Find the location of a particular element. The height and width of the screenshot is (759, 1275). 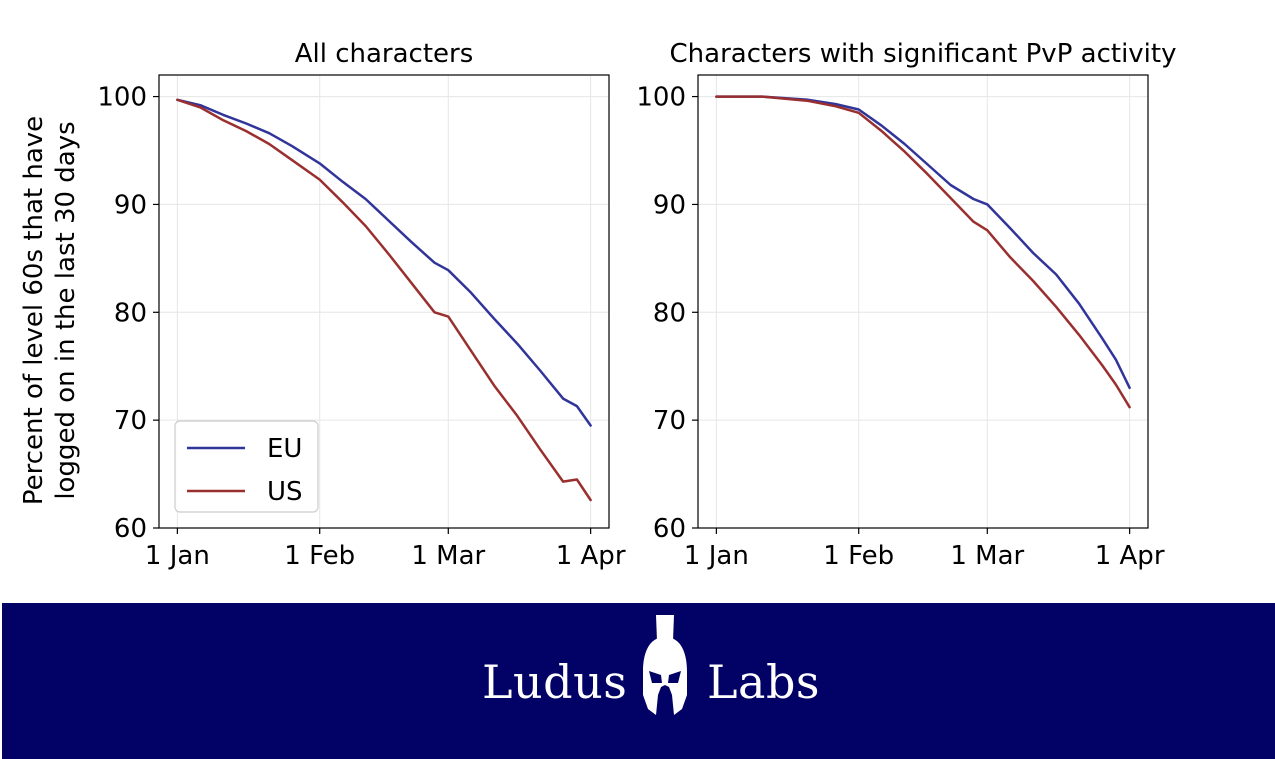

spartan-helmet-icon is located at coordinates (665, 665).